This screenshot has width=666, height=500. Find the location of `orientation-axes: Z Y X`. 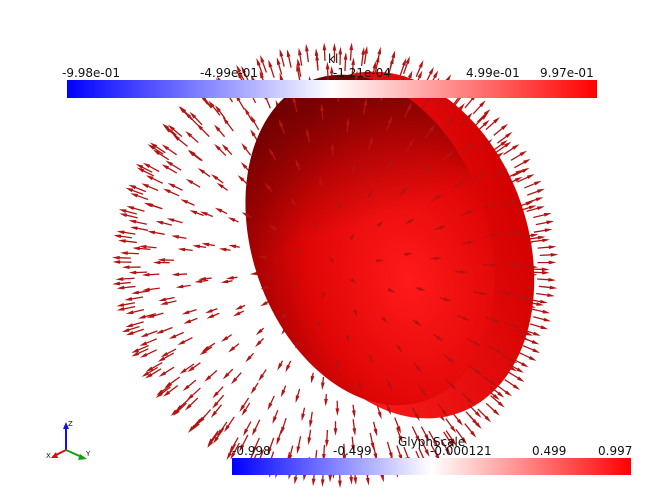

orientation-axes: Z Y X is located at coordinates (70, 443).